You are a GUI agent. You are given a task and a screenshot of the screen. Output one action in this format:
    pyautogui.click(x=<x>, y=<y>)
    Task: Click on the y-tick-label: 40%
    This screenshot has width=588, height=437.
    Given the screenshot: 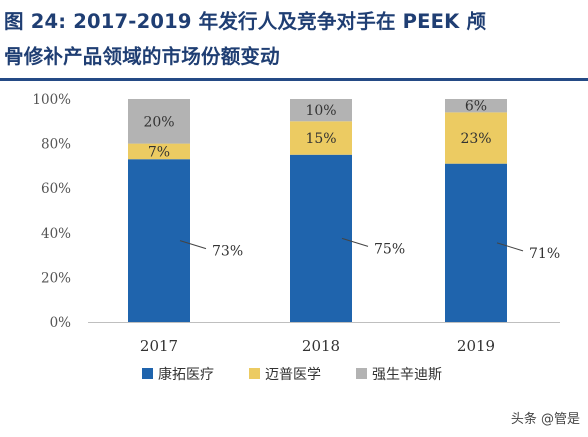 What is the action you would take?
    pyautogui.click(x=56, y=234)
    